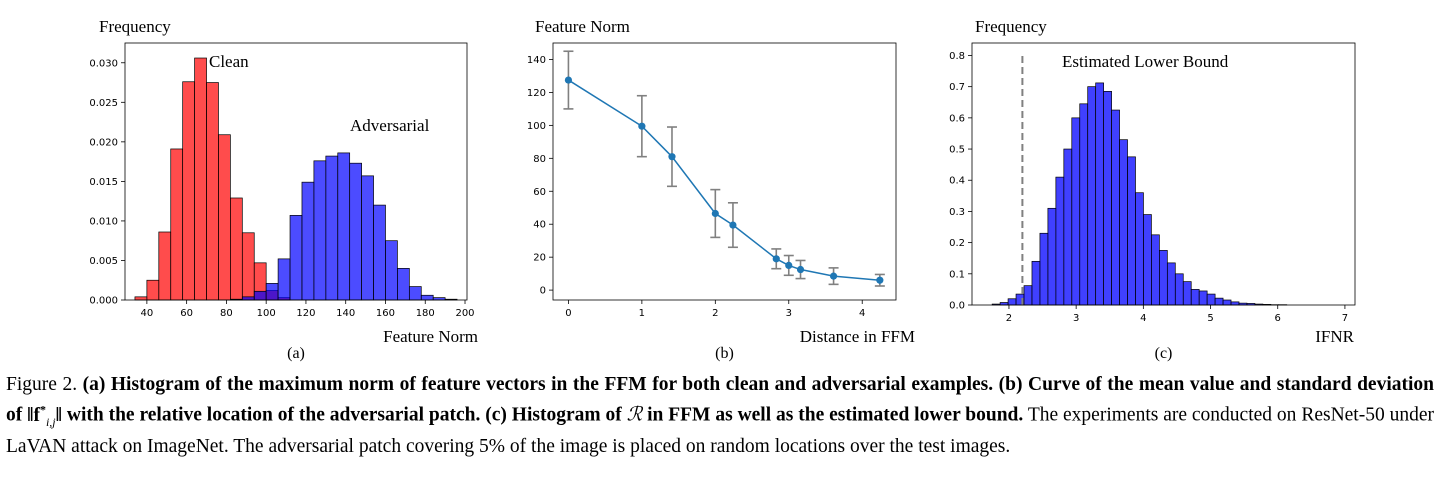 The height and width of the screenshot is (501, 1439). What do you see at coordinates (44, 384) in the screenshot?
I see `caption-prefix: Figure 2.` at bounding box center [44, 384].